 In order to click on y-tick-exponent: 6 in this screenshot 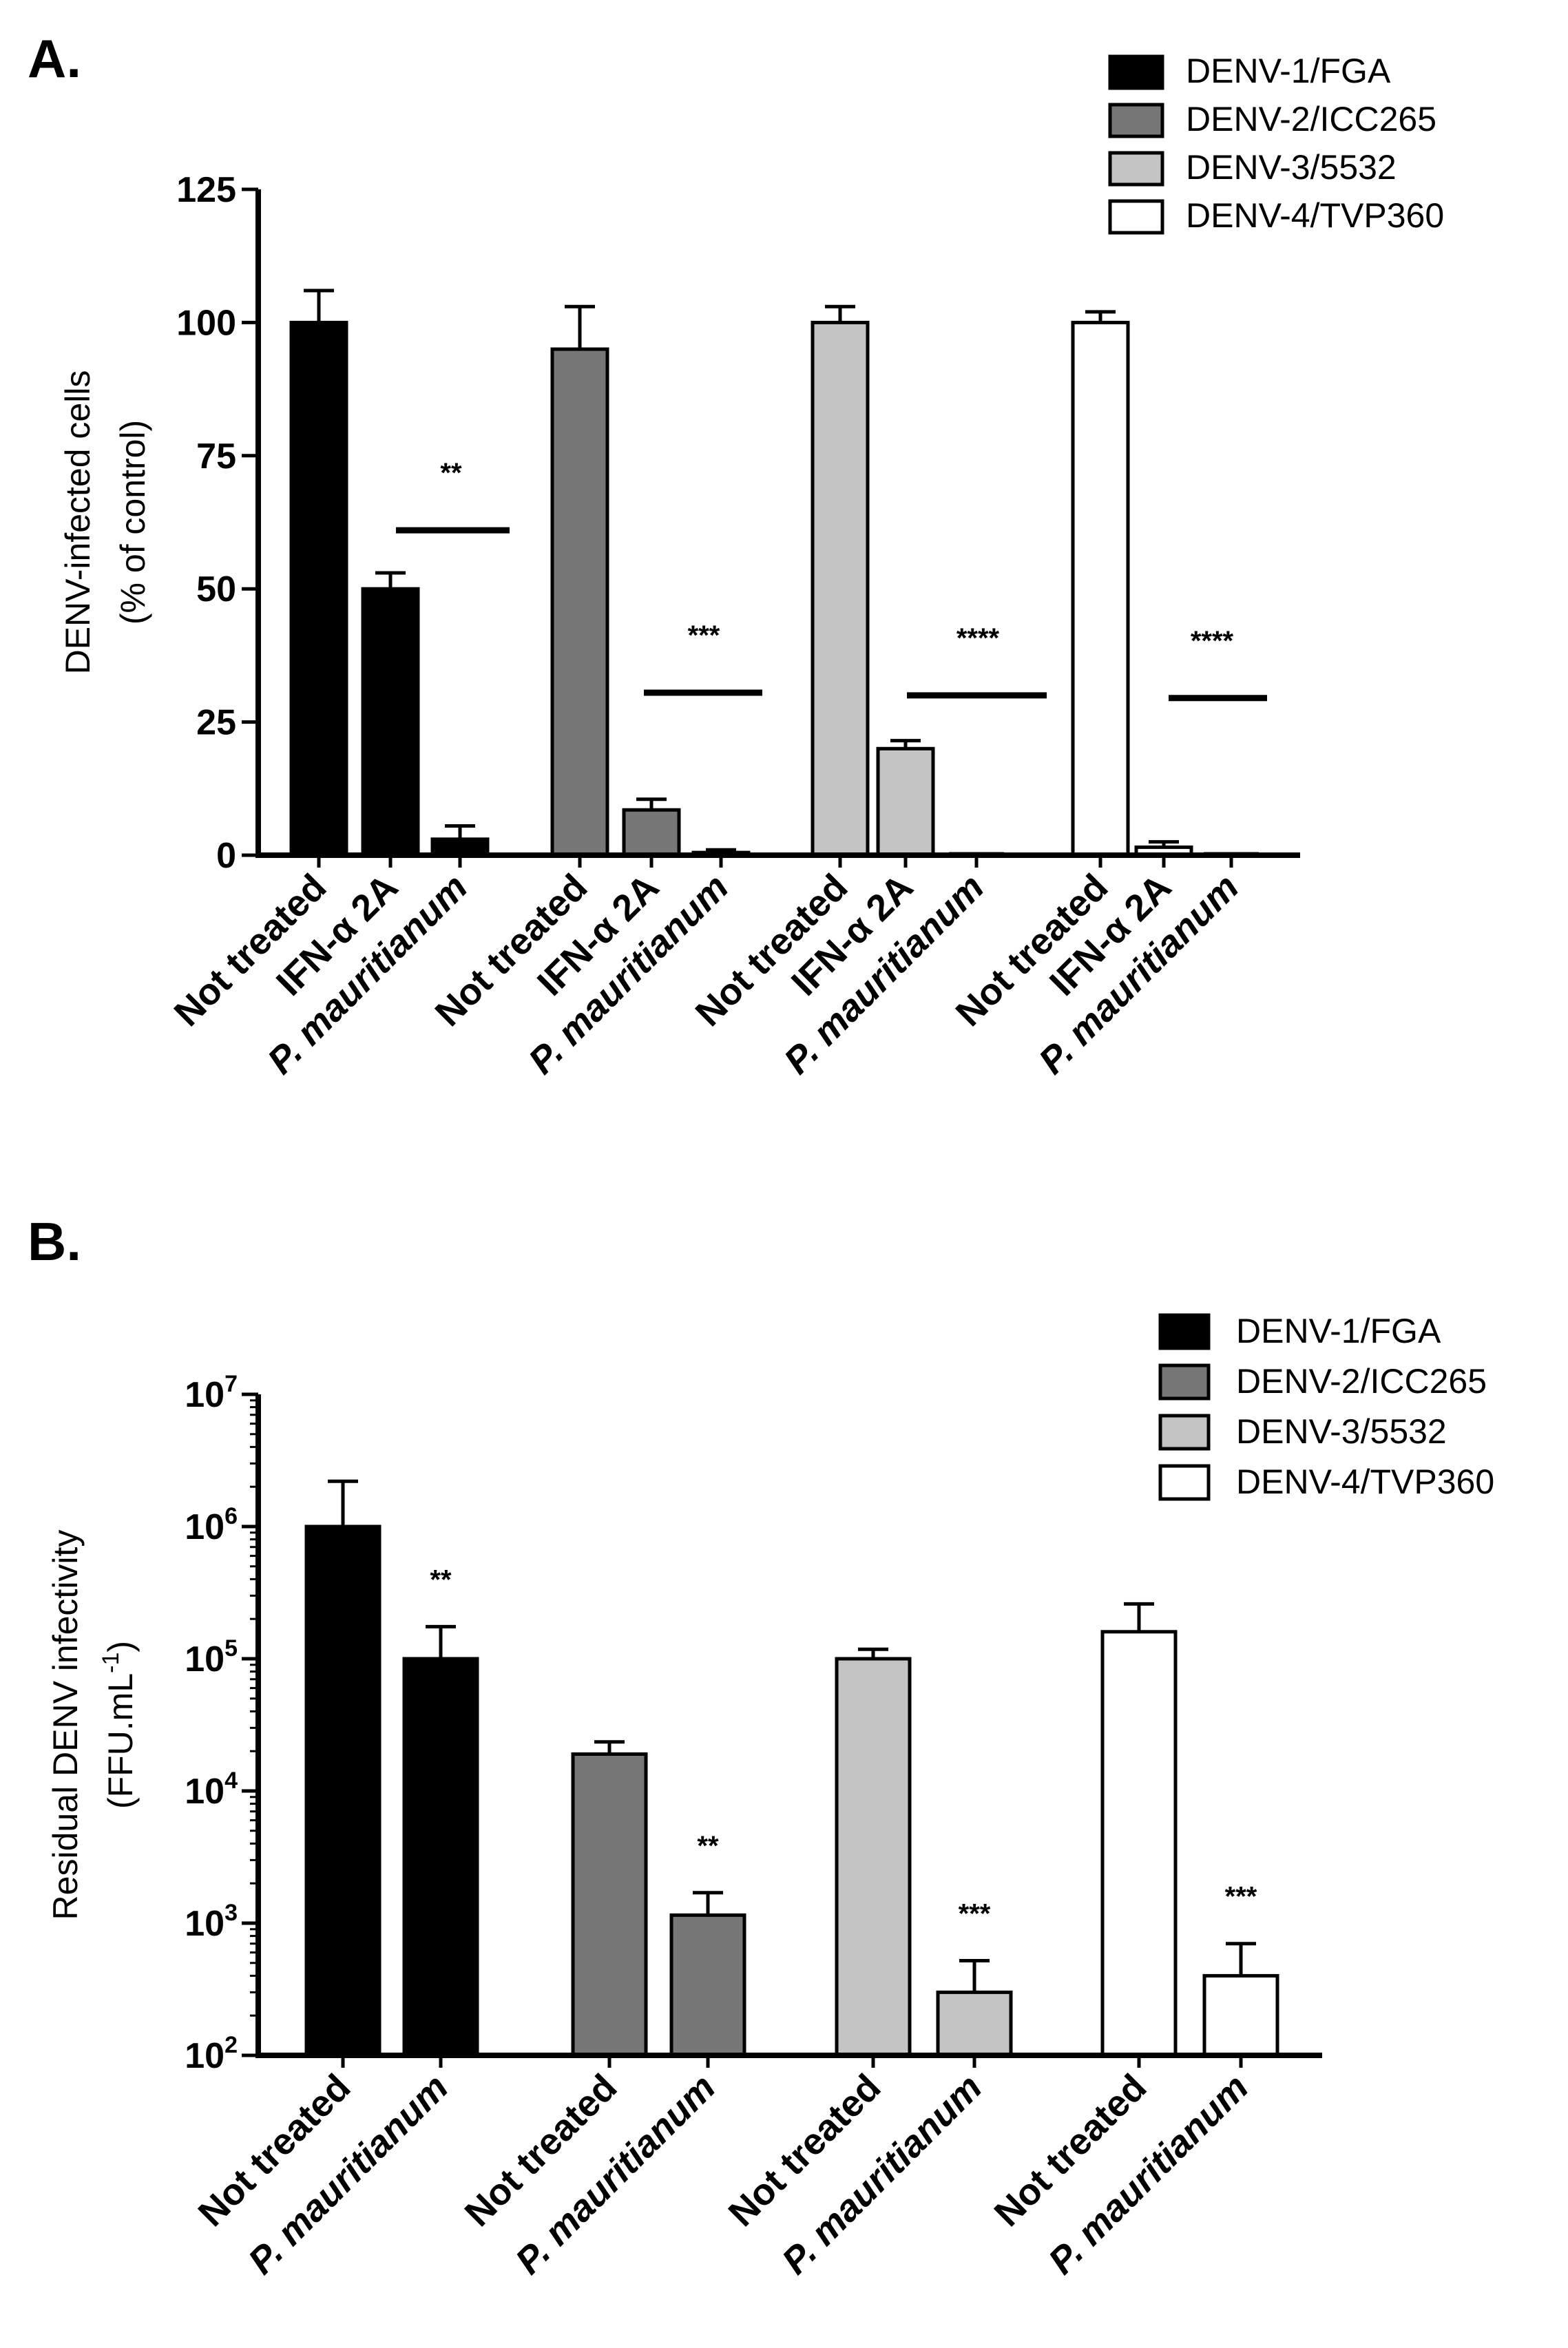, I will do `click(231, 1516)`.